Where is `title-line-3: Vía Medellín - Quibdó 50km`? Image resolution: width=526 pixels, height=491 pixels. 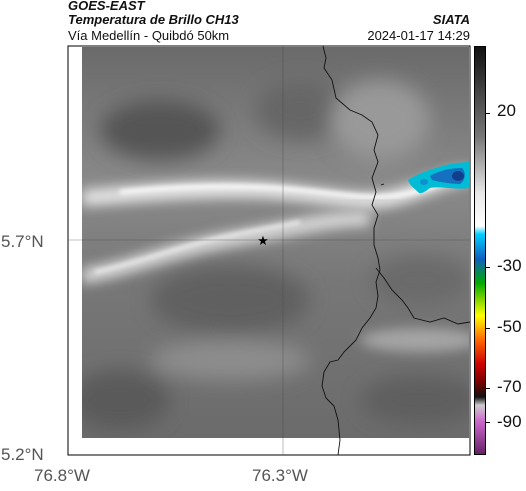
title-line-3: Vía Medellín - Quibdó 50km is located at coordinates (149, 35).